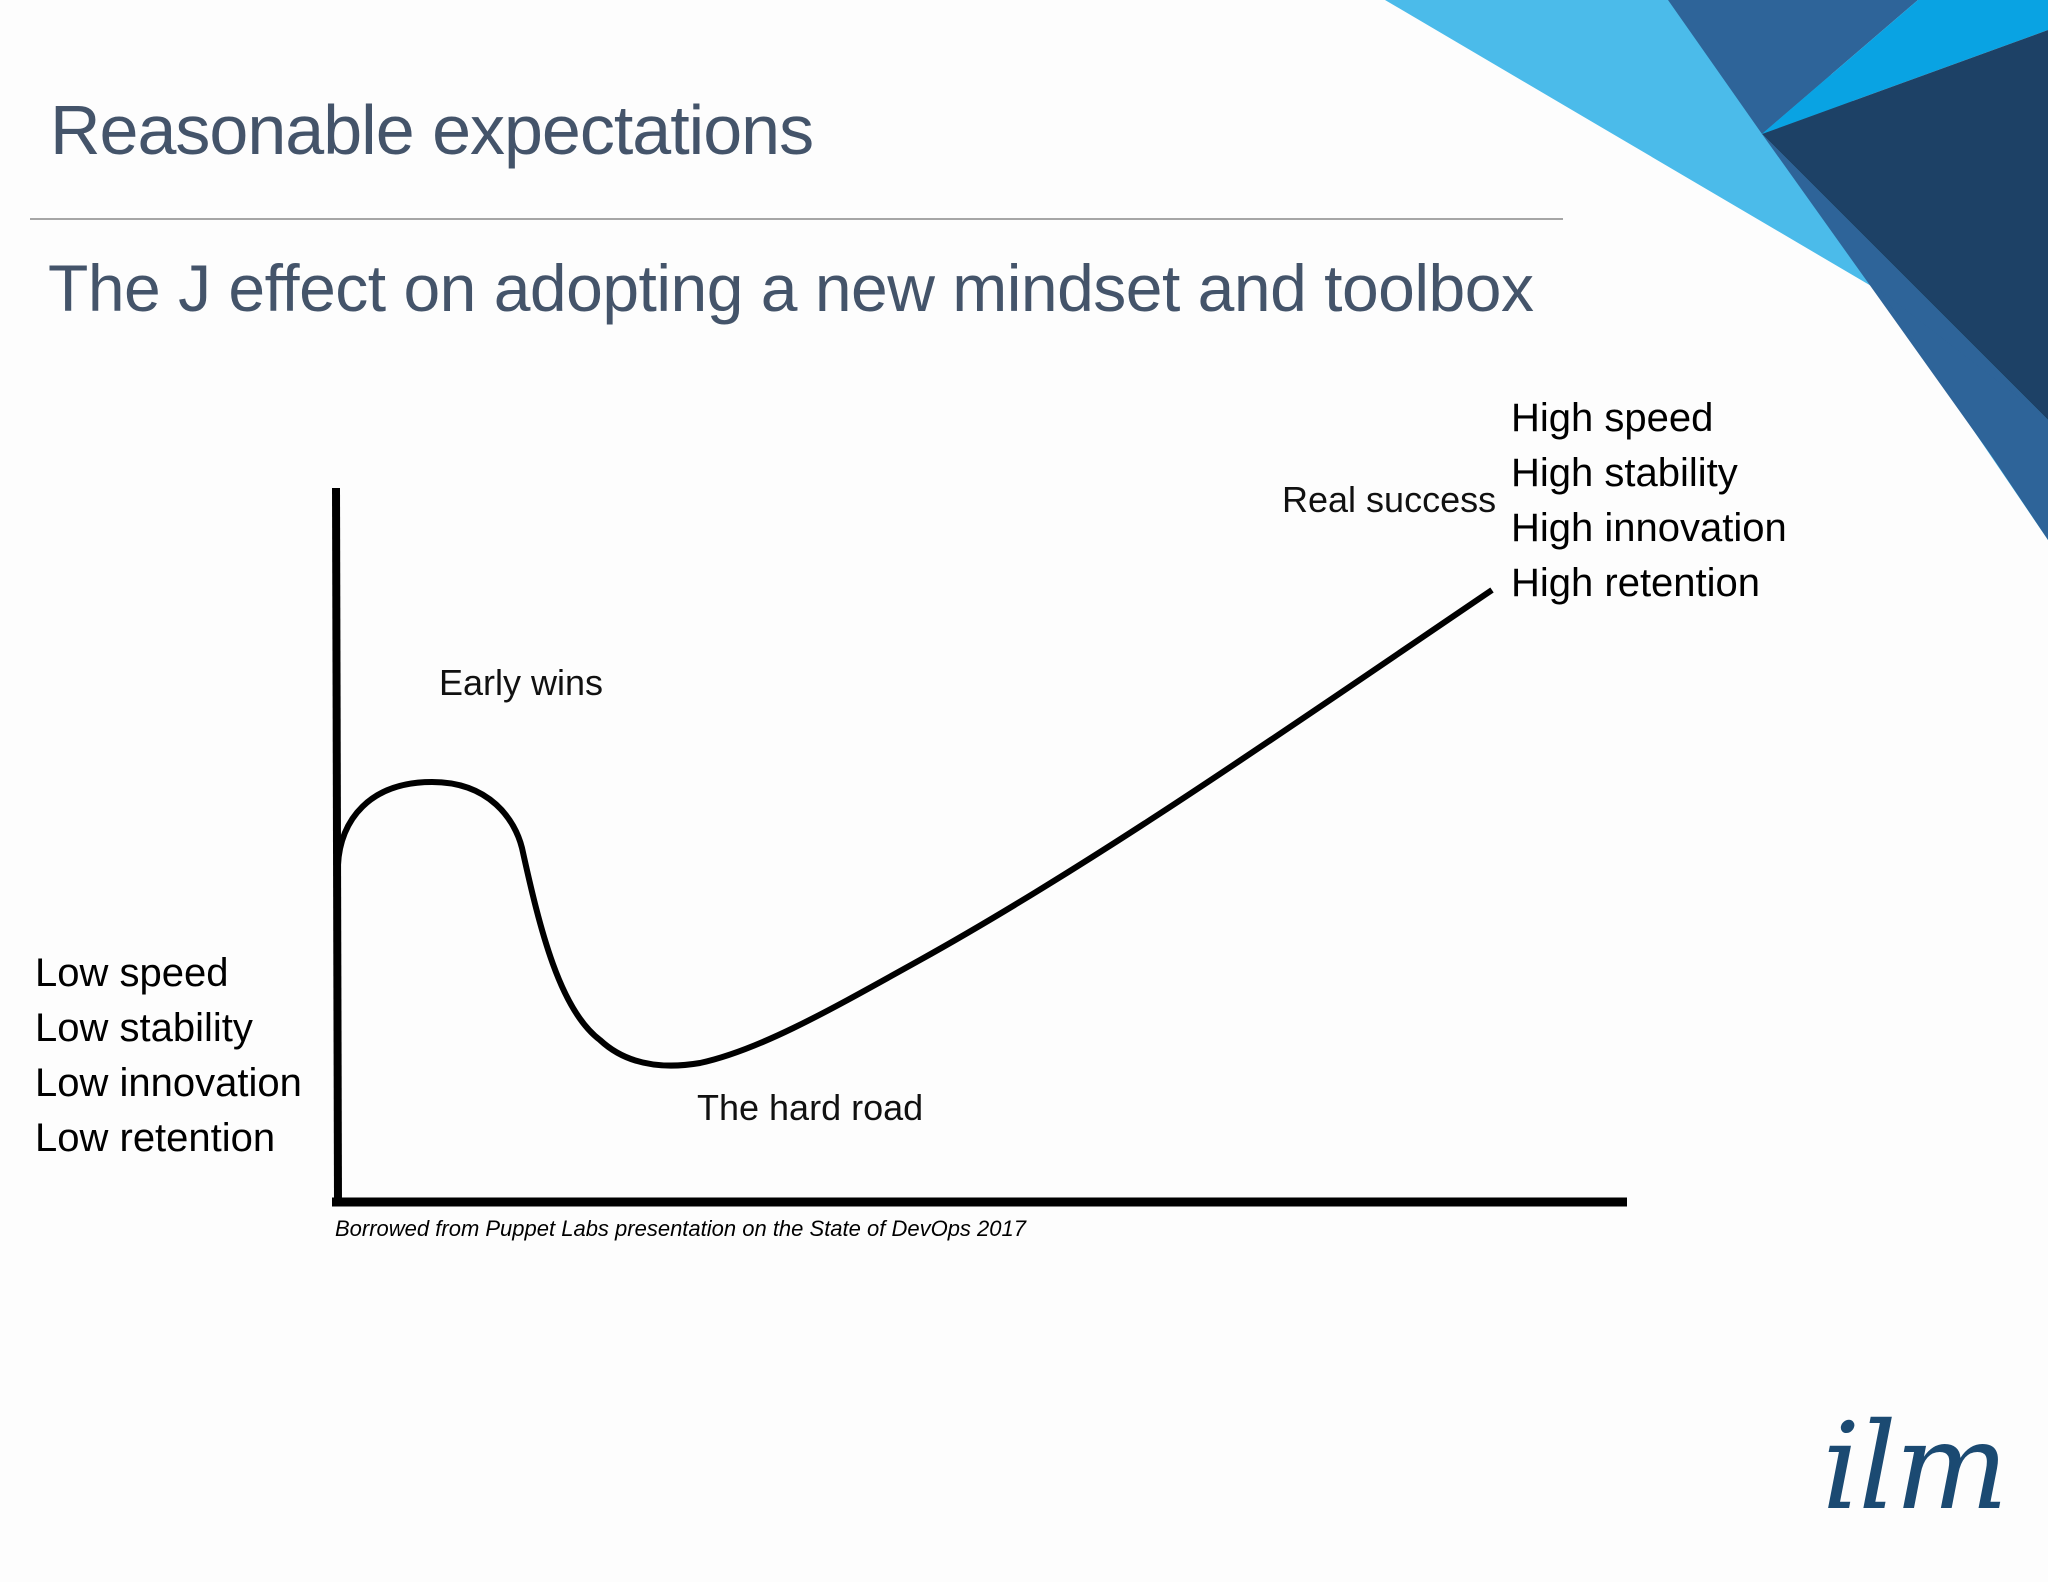  Describe the element at coordinates (155, 1138) in the screenshot. I see `low-state-item: Low retention` at that location.